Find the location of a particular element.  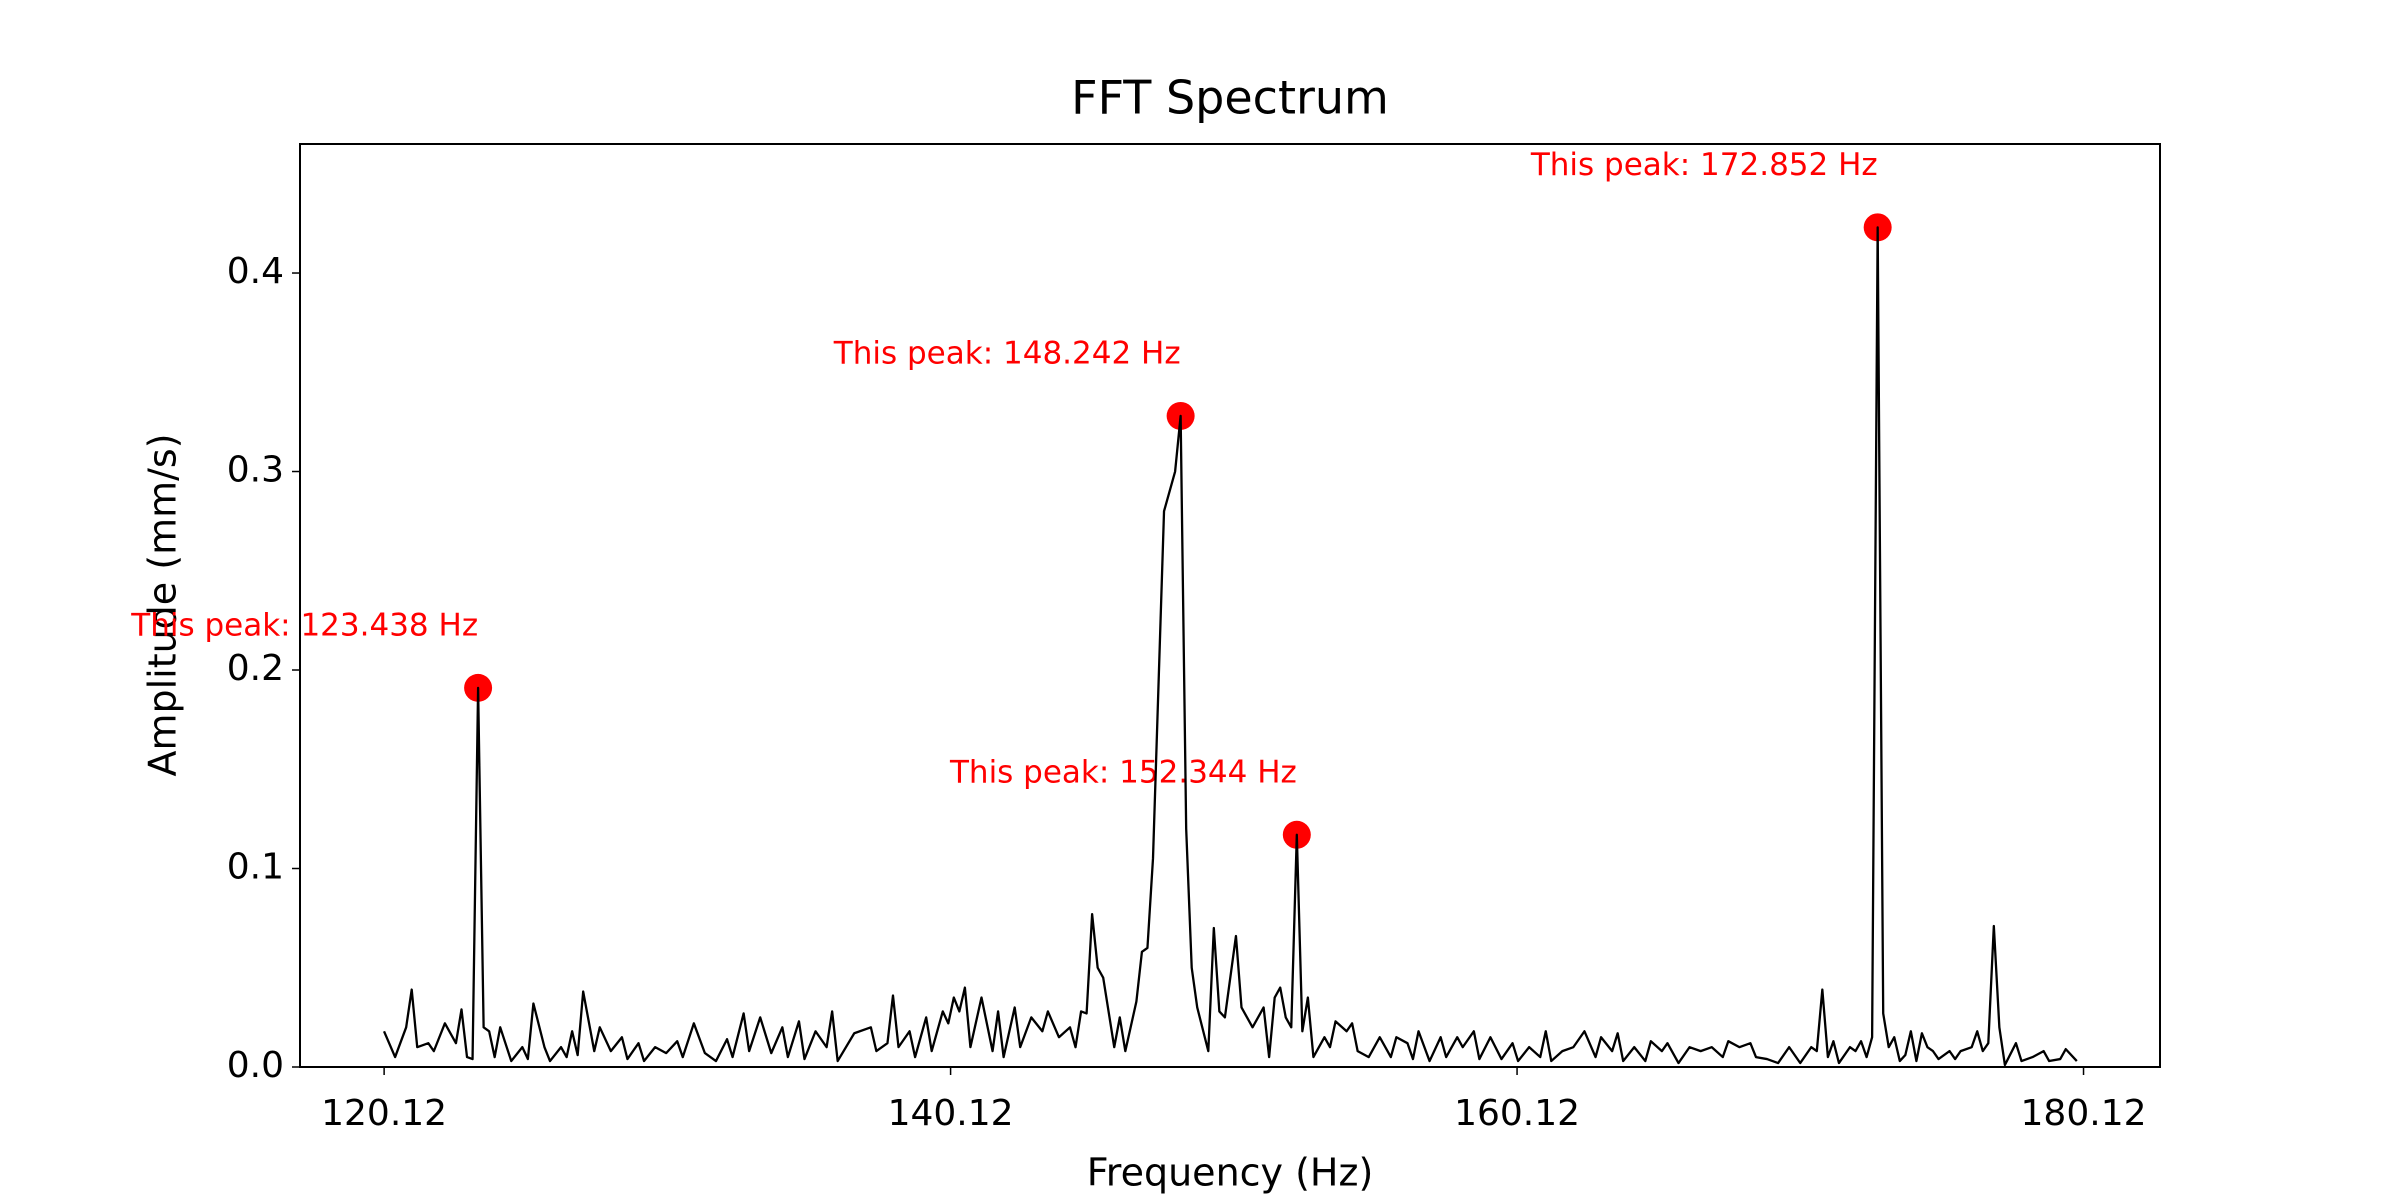

y-tick-label: 0.1 is located at coordinates (255, 867).